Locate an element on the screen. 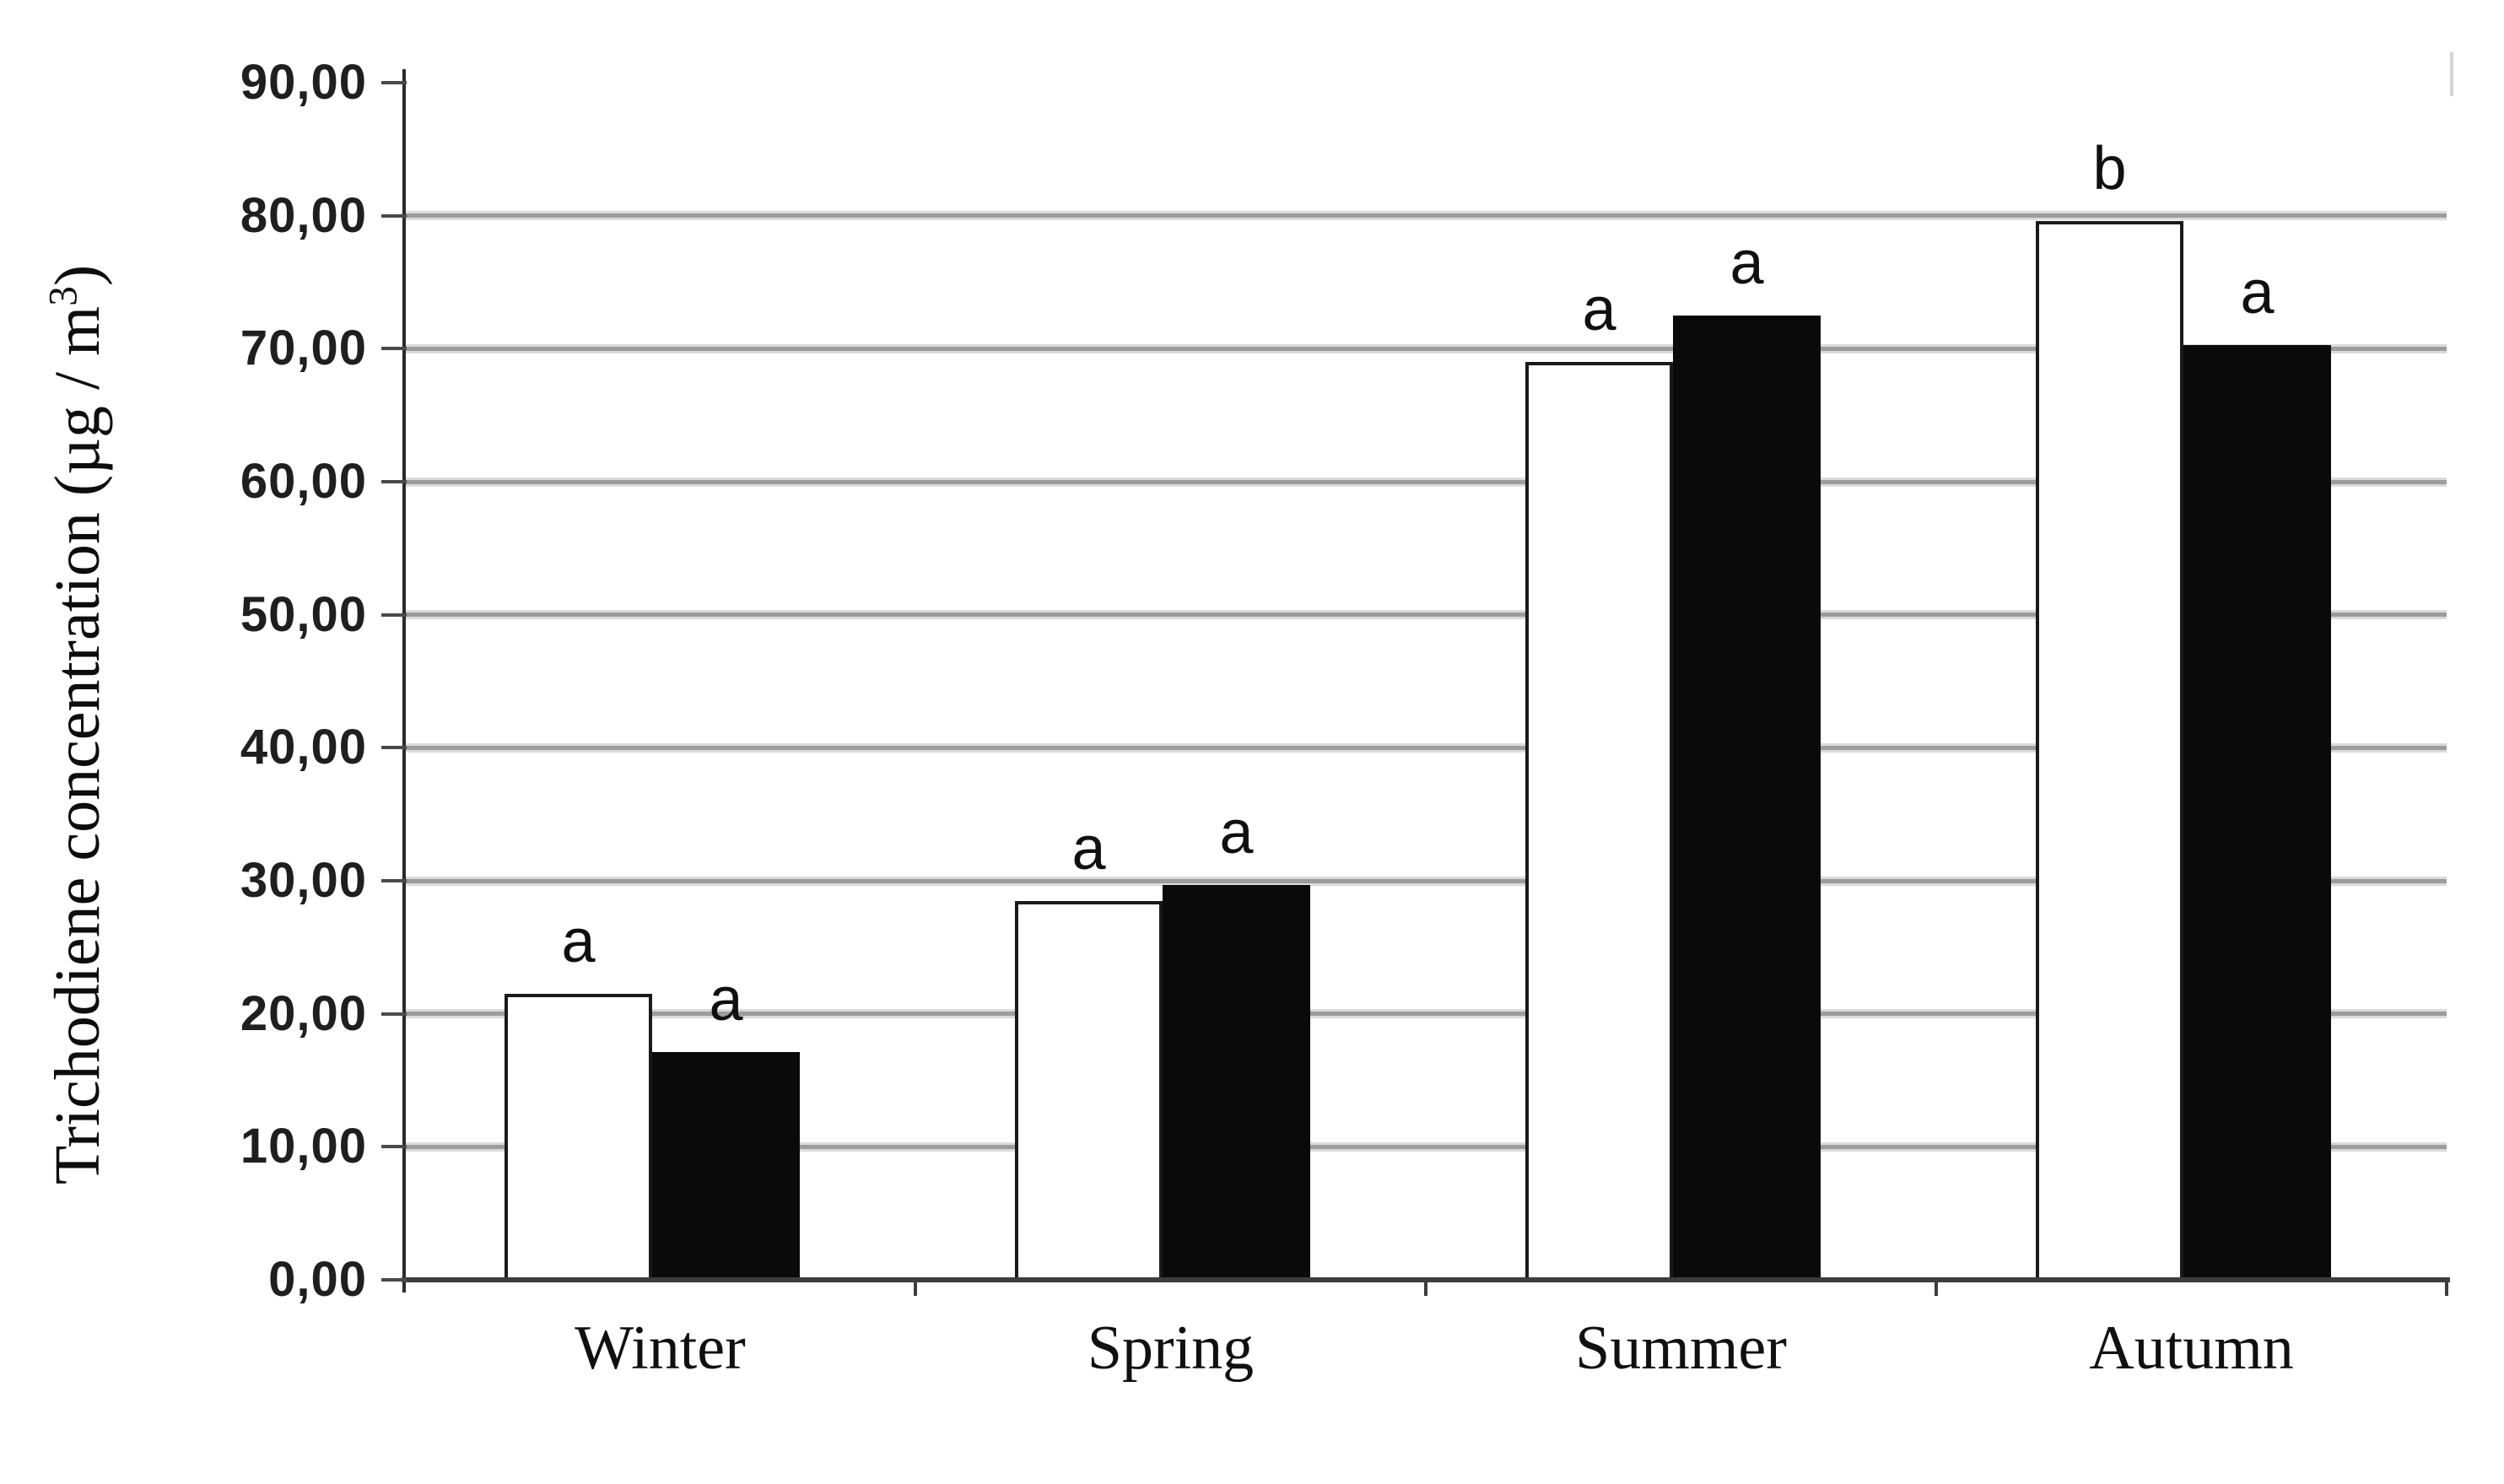 This screenshot has height=1484, width=2504. y-axis-title: Trichodiene concentration (µg / m3) is located at coordinates (77, 742).